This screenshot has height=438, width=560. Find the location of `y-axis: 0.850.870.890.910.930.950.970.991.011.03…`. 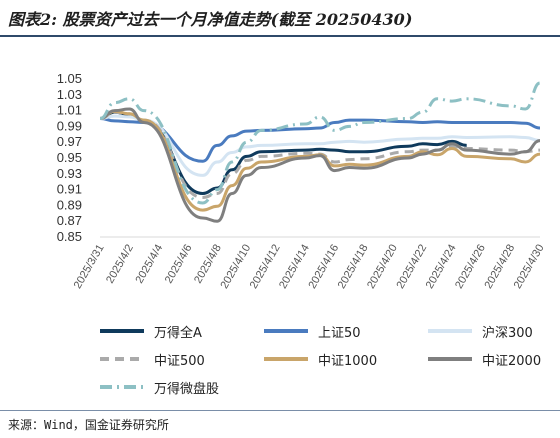

y-axis: 0.850.870.890.910.930.950.970.991.011.03… is located at coordinates (69, 157).